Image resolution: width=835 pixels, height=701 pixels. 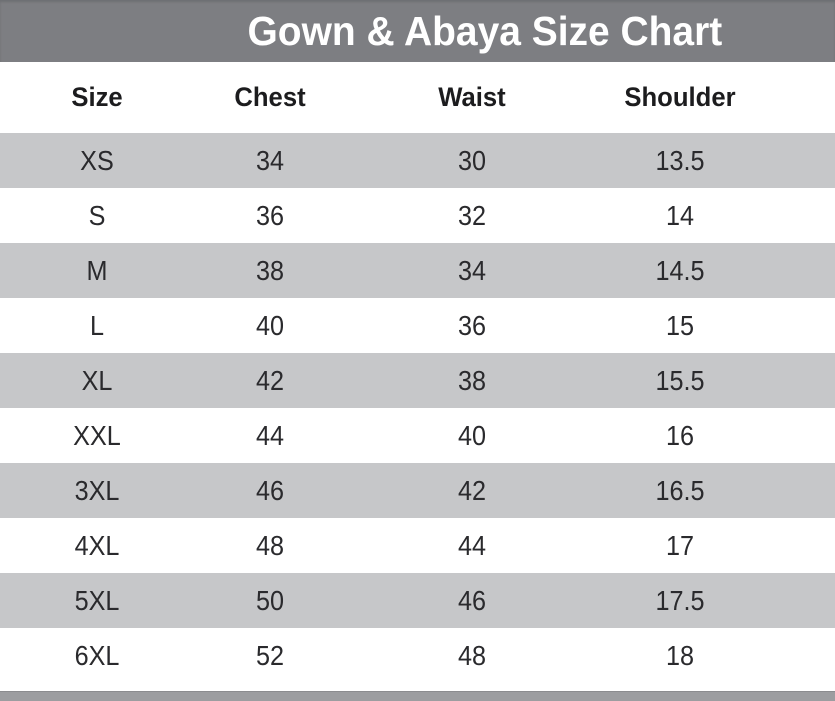 I want to click on shoulder-cell: 18, so click(x=680, y=655).